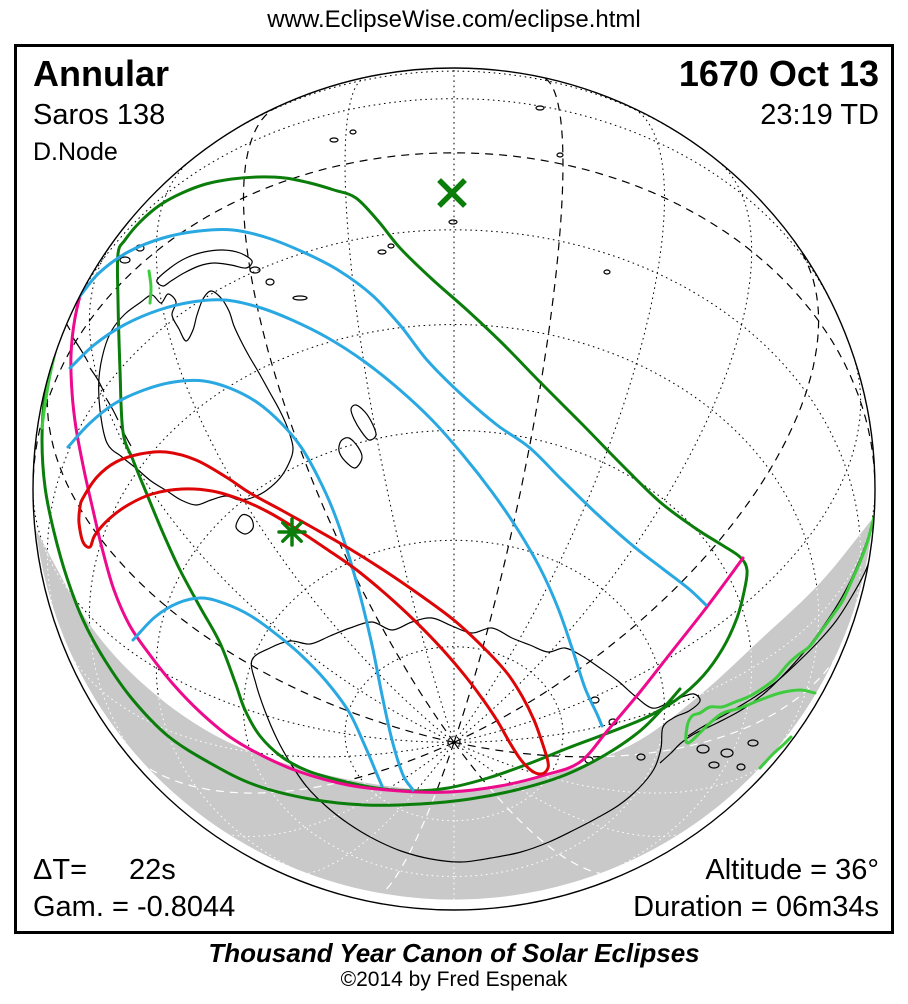  I want to click on delta-t-value: 22s, so click(152, 870).